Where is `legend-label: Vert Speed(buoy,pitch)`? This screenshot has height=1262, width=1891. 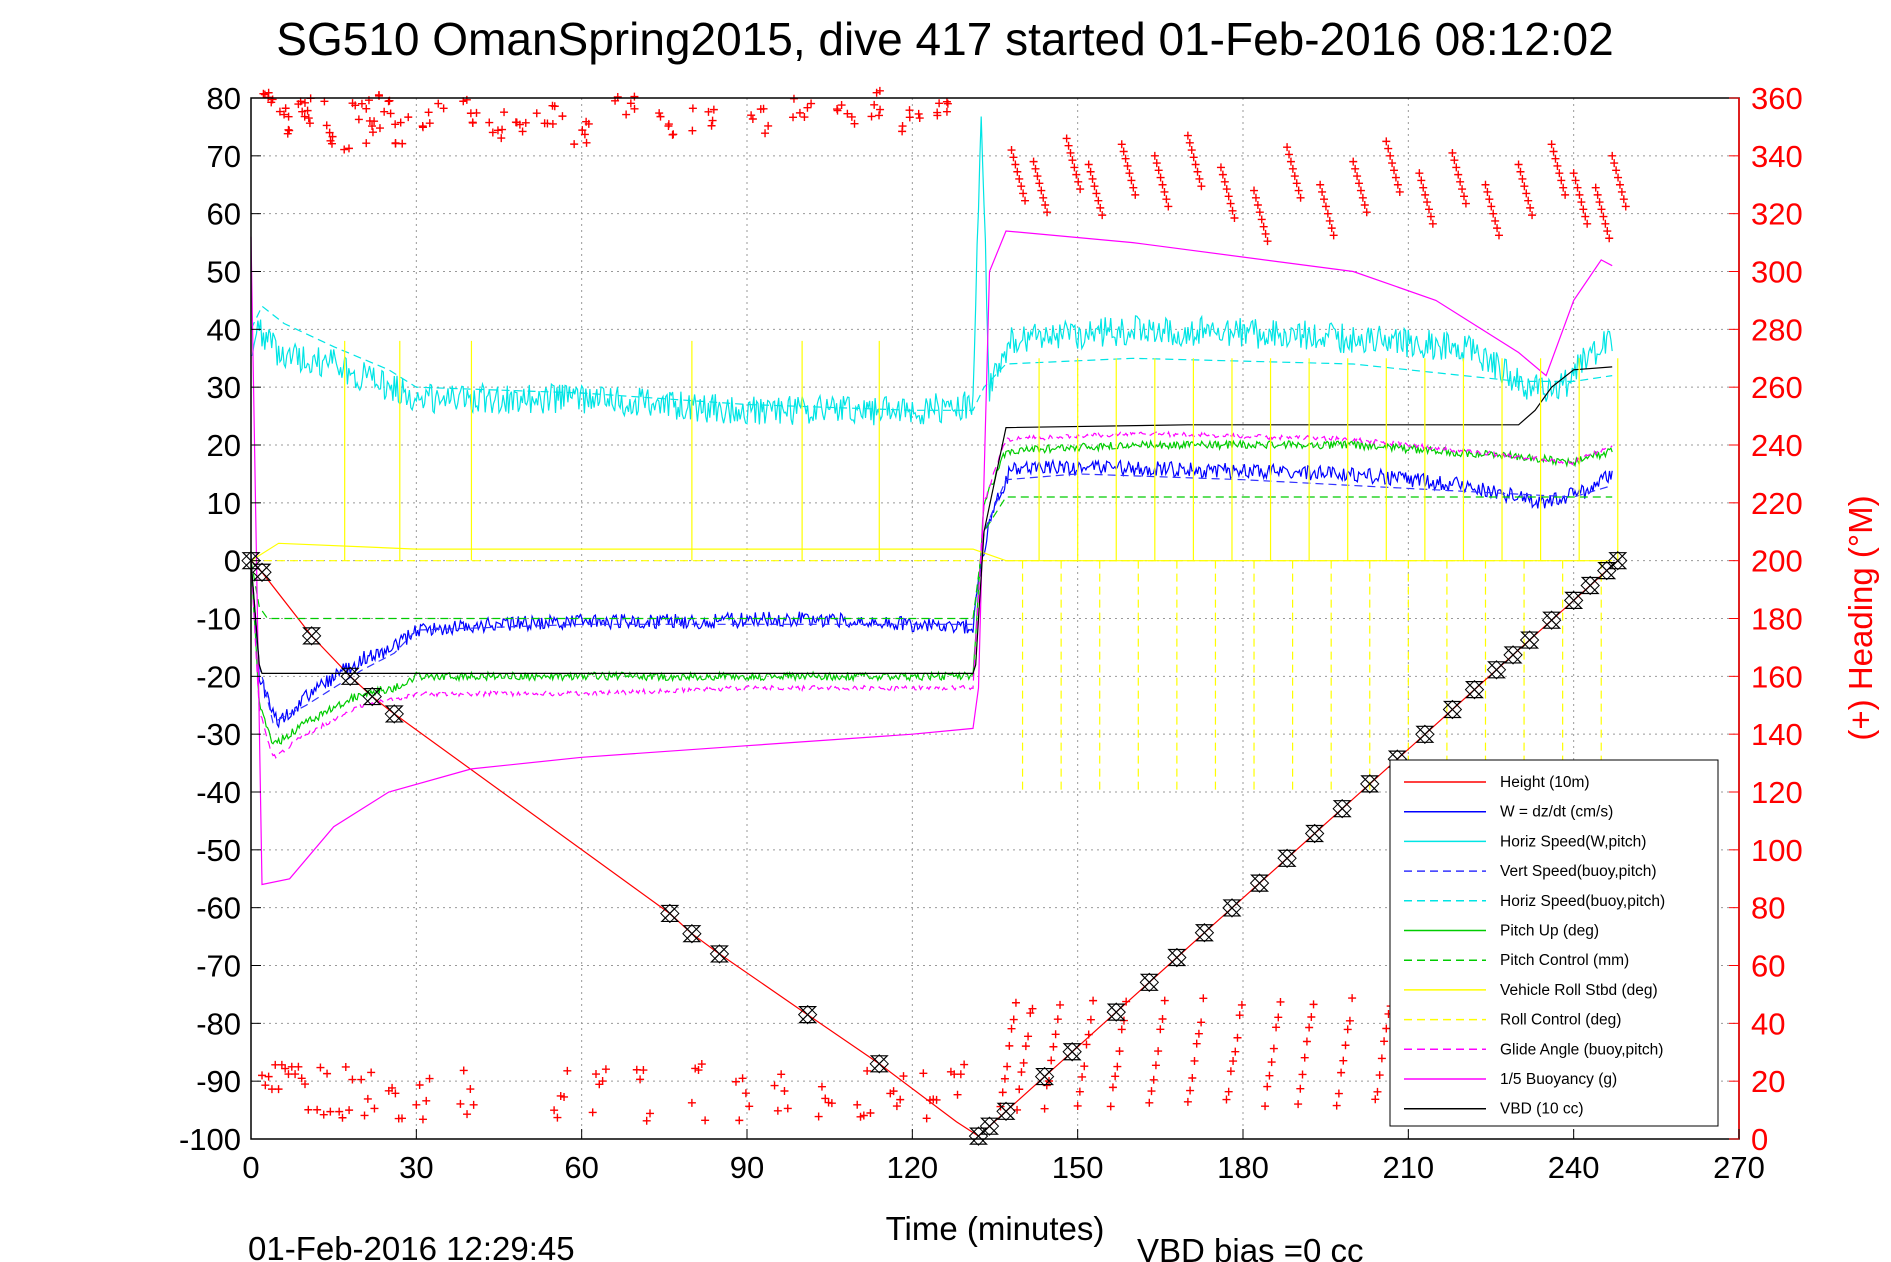 legend-label: Vert Speed(buoy,pitch) is located at coordinates (1578, 871).